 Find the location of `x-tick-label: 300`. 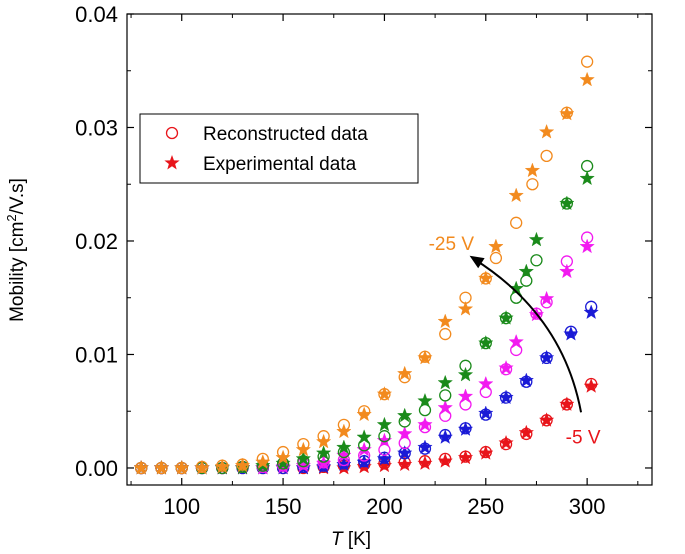

x-tick-label: 300 is located at coordinates (587, 506).